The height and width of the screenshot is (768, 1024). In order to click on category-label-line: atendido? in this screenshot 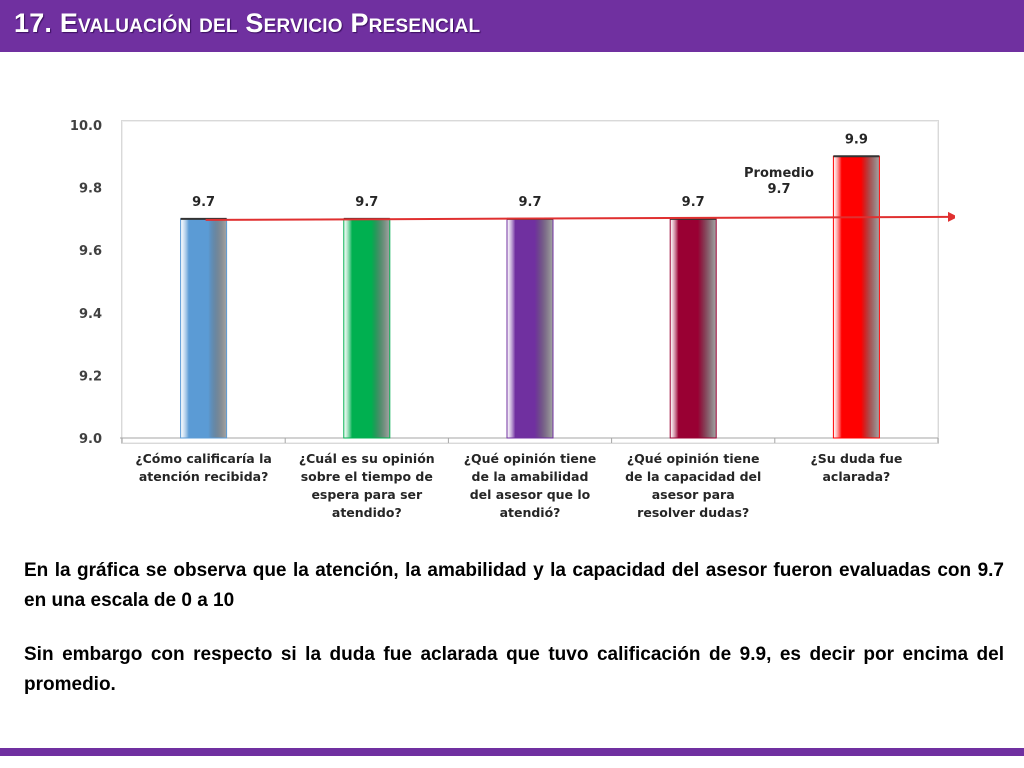, I will do `click(367, 512)`.